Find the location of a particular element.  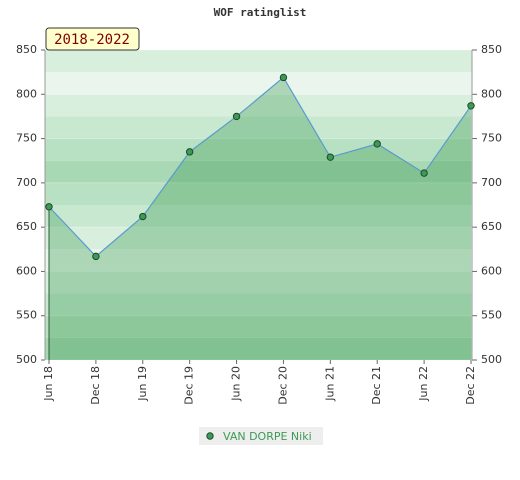

y-tick-label: 850 is located at coordinates (26, 49).